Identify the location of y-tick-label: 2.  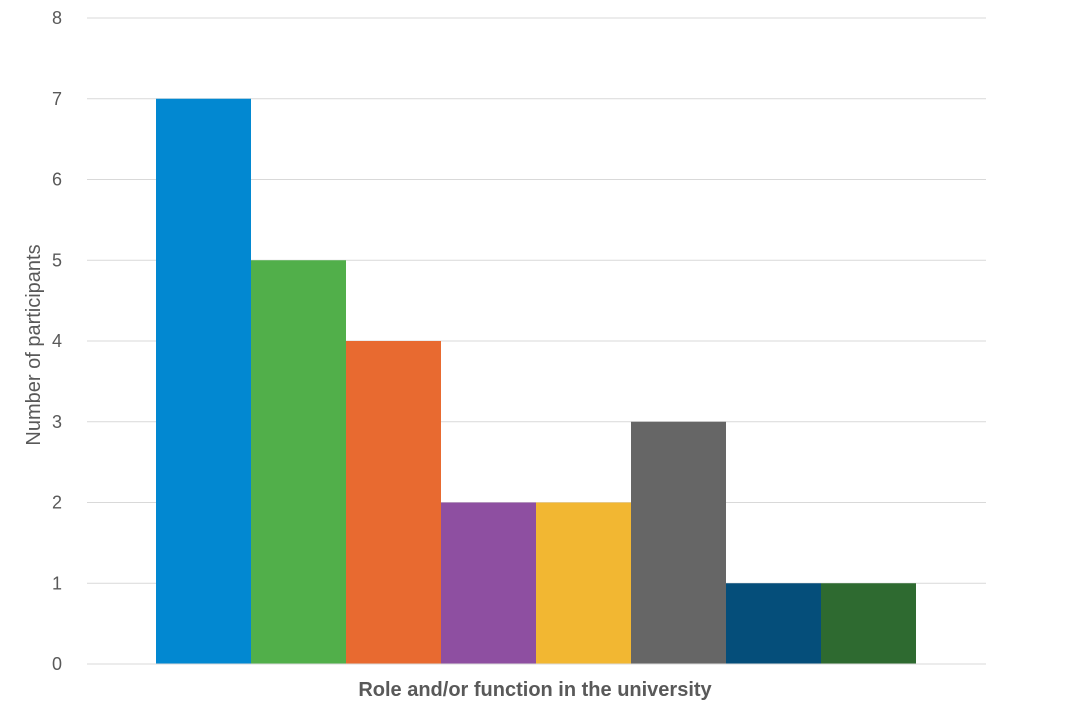
(57, 503).